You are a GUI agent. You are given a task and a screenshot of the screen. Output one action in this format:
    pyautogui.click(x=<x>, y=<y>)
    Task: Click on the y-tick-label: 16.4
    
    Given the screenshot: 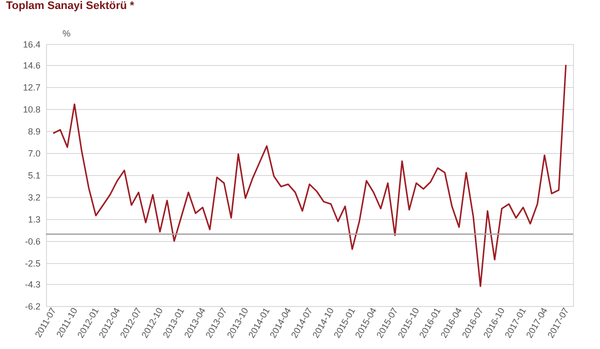 What is the action you would take?
    pyautogui.click(x=31, y=45)
    